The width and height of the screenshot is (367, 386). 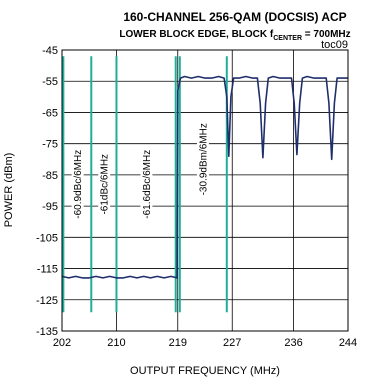 I want to click on annotation-label: -61.6dBc/6MHz, so click(x=147, y=184).